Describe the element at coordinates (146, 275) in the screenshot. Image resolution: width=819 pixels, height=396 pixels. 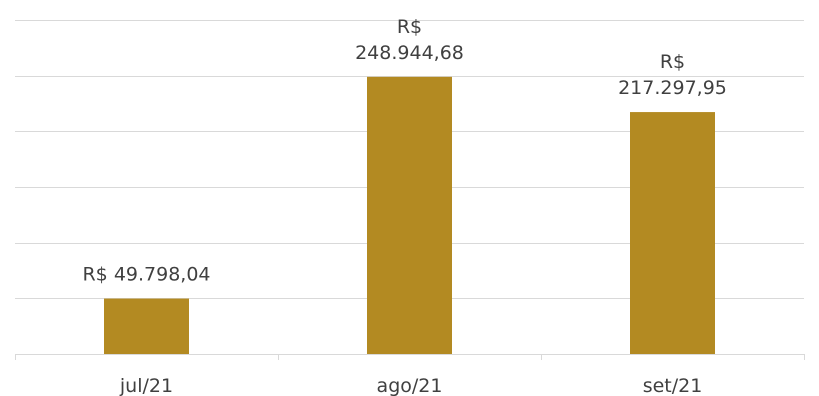
I see `data-label: R$ 49.798,04` at that location.